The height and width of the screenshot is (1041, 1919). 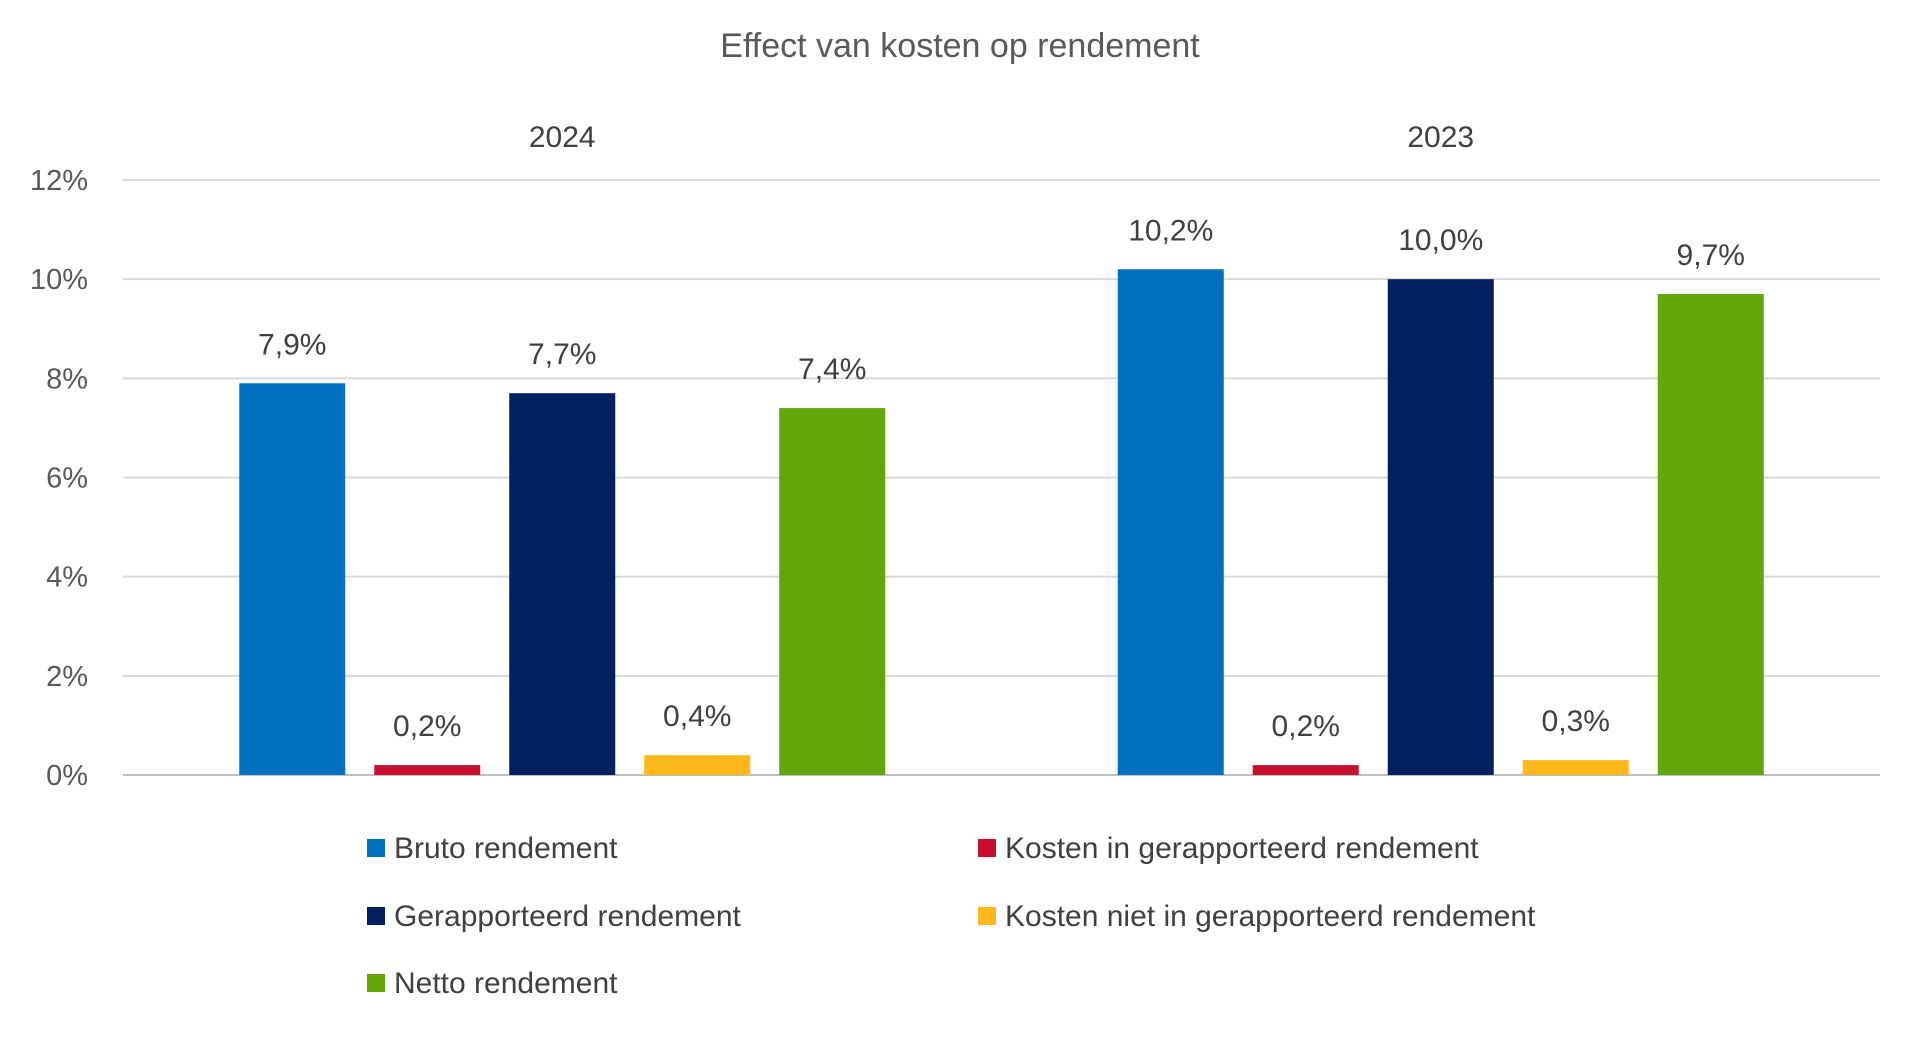 I want to click on category-labels: 2024 2023, so click(x=1001, y=137).